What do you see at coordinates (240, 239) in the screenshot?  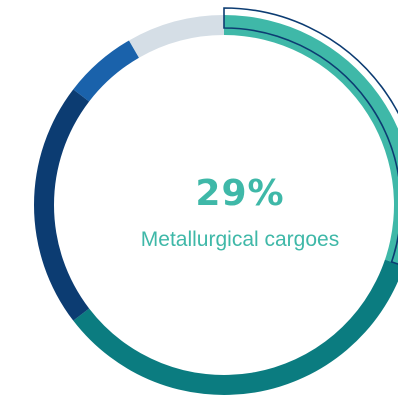 I see `highlight-category-label: Metallurgical cargoes` at bounding box center [240, 239].